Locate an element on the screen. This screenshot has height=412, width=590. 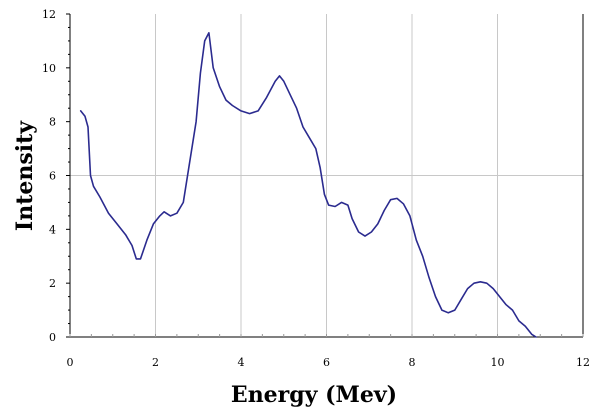
y-tick-label: 6 is located at coordinates (52, 176).